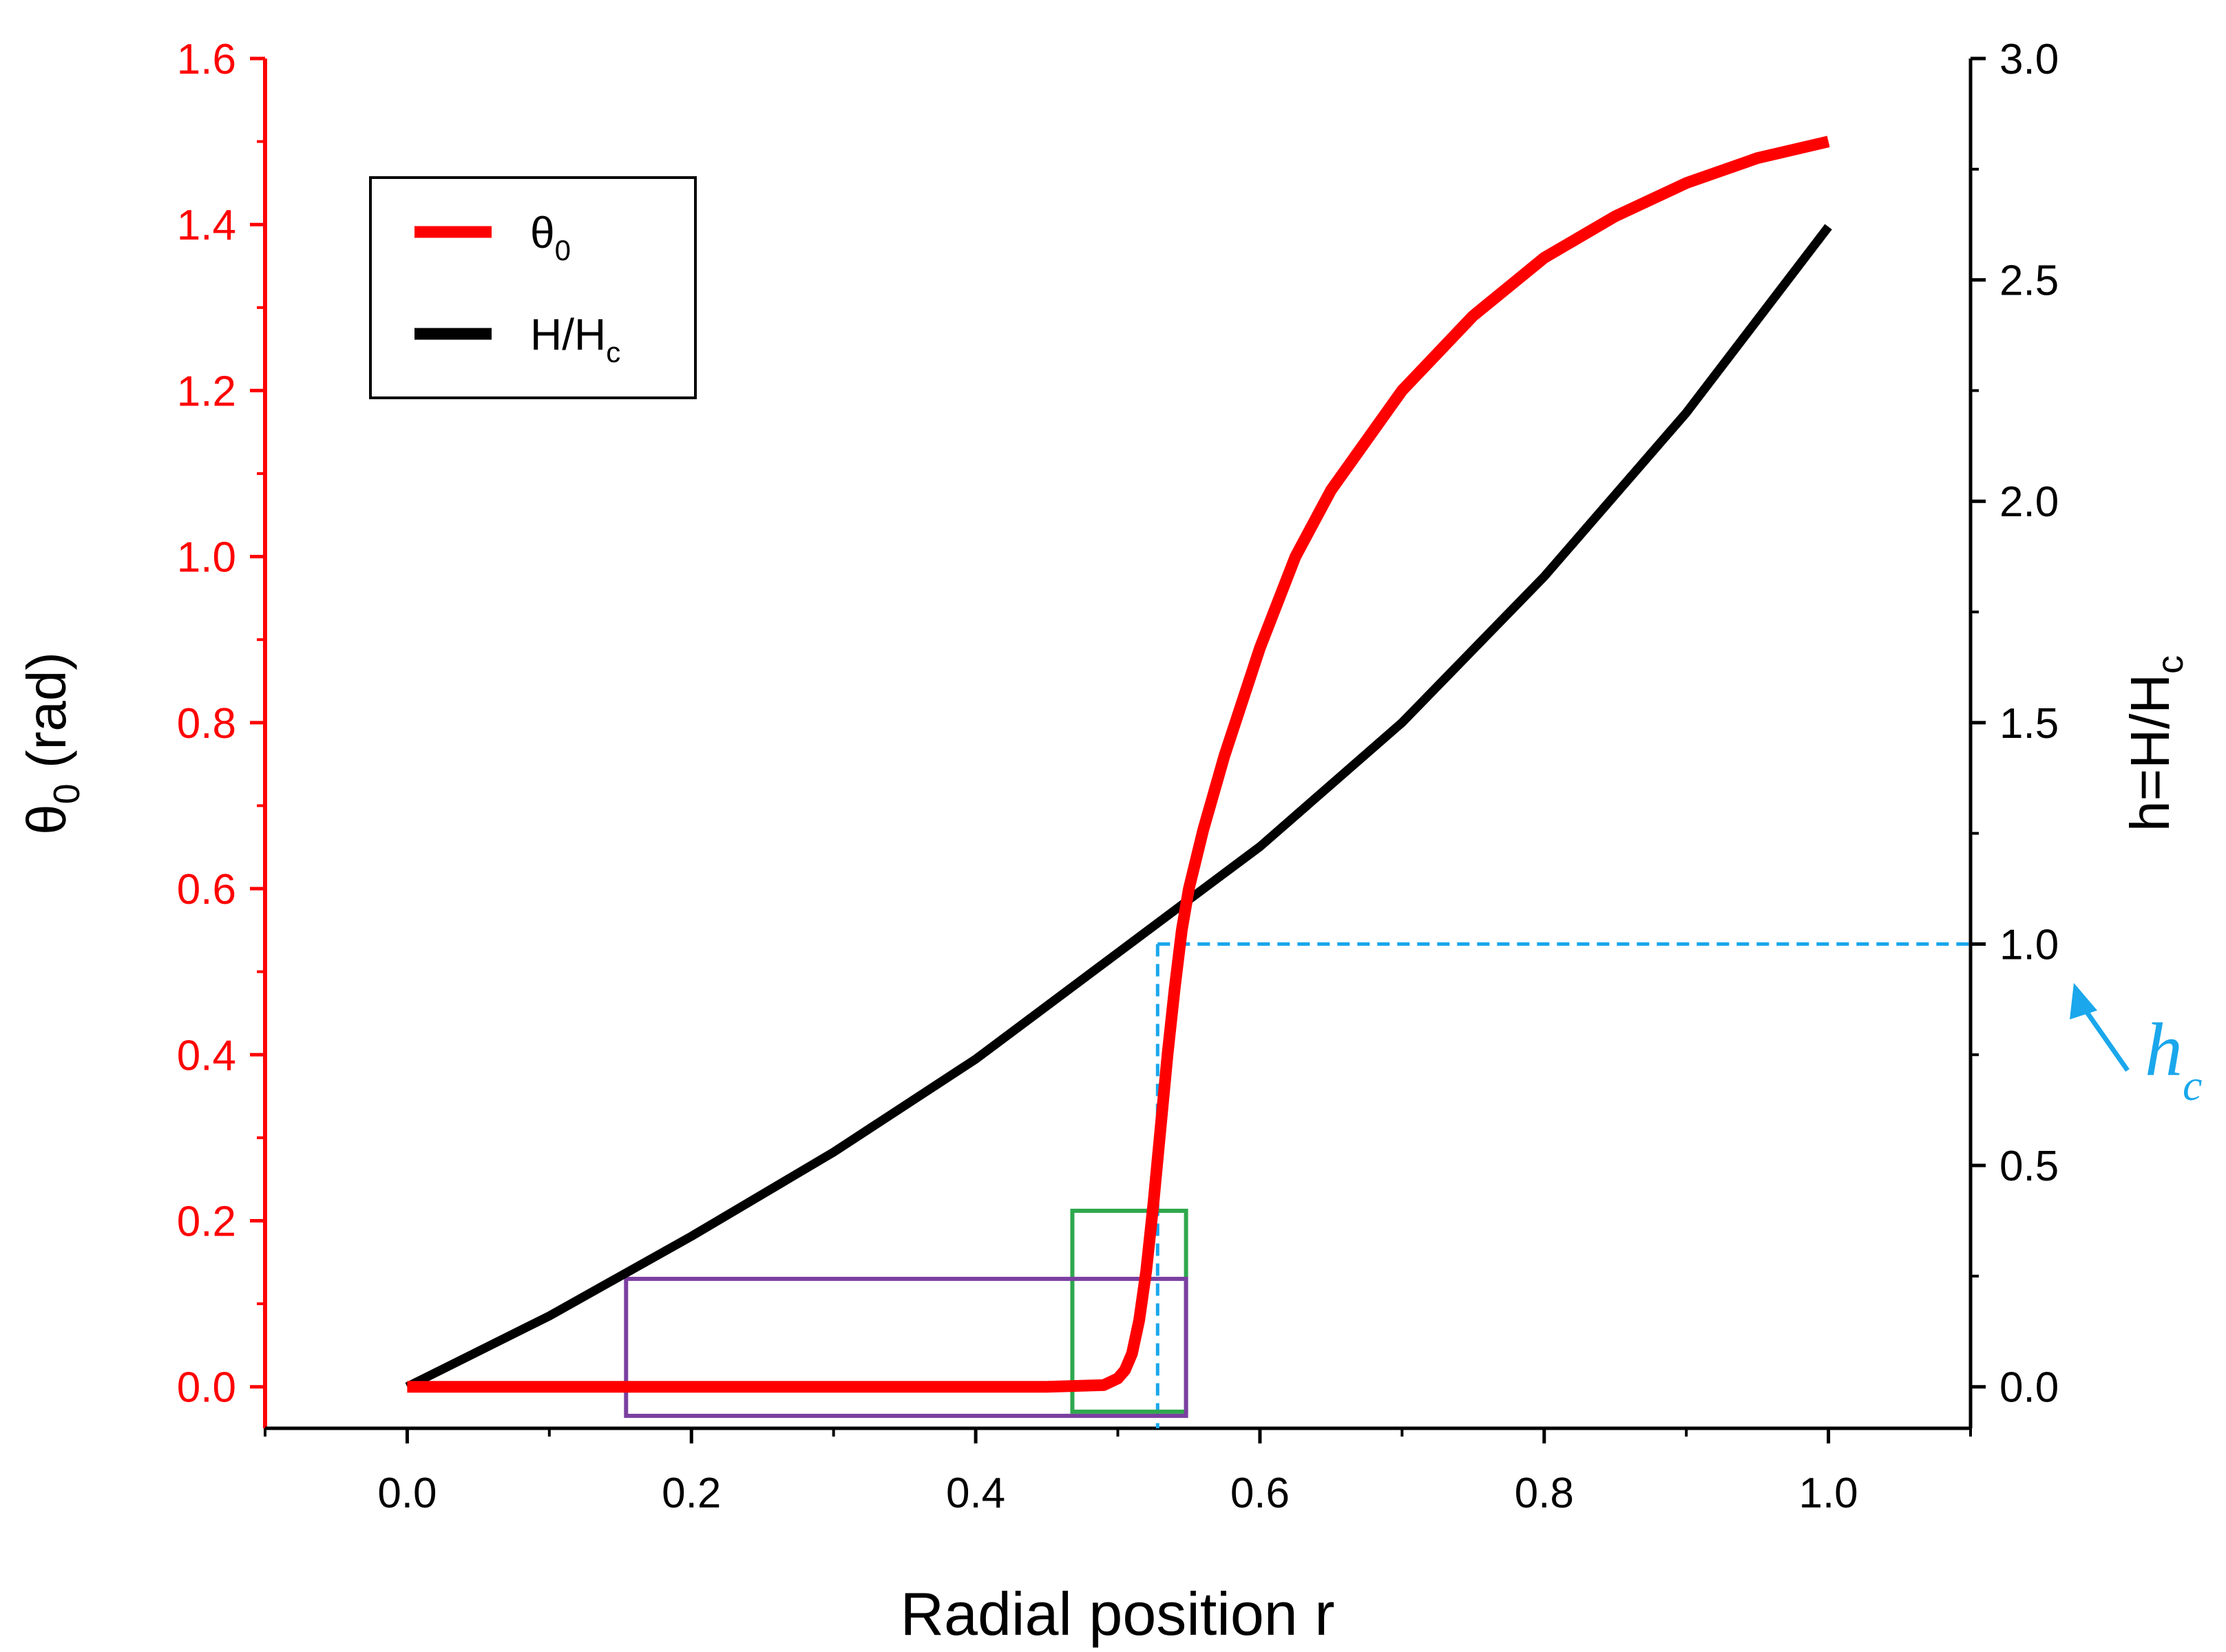  I want to click on right-tick-label: 3.0, so click(2029, 60).